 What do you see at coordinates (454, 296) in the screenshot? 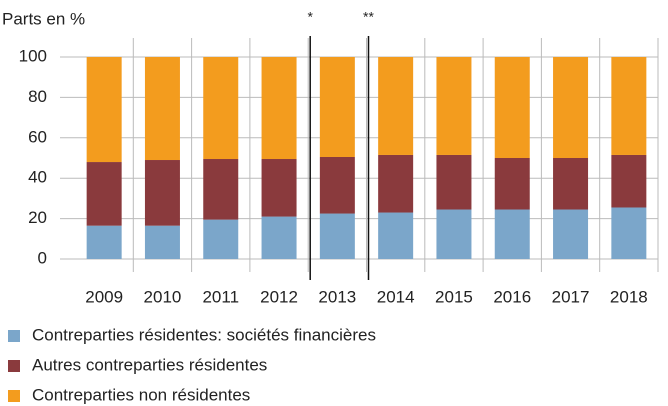
I see `x-tick-label: 2015` at bounding box center [454, 296].